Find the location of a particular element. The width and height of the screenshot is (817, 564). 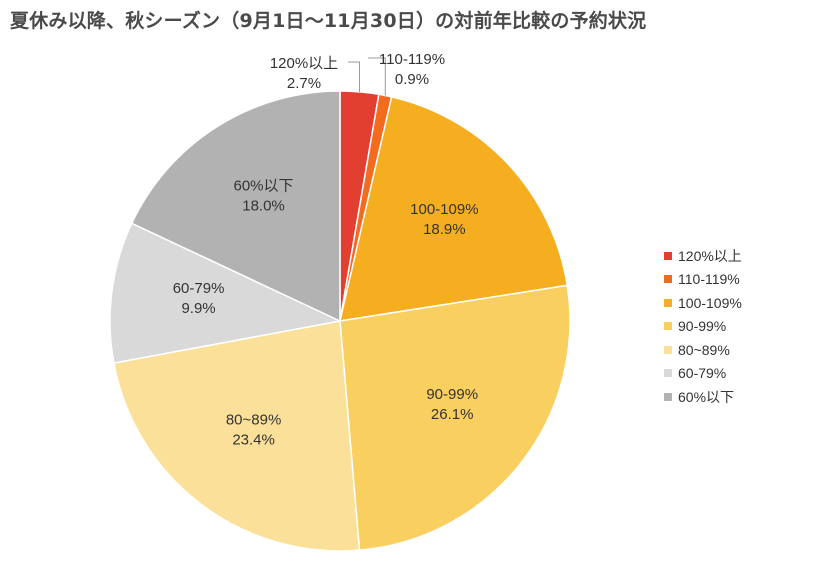

legend-item-2: 110-119% is located at coordinates (703, 280).